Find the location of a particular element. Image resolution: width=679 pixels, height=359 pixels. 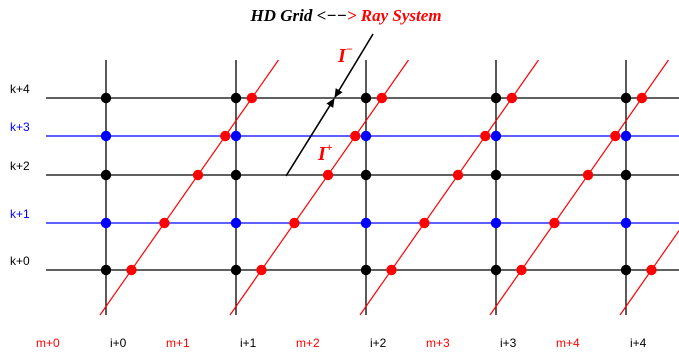

column-labels: i+0 i+1 i+2 i+3 i+4 is located at coordinates (378, 343).